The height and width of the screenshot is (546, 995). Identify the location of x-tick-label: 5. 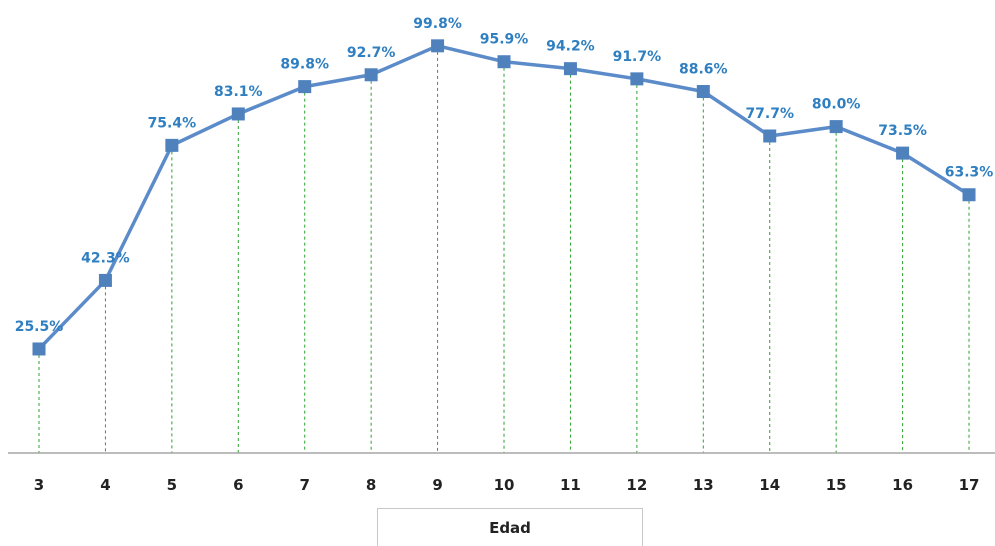
(172, 485).